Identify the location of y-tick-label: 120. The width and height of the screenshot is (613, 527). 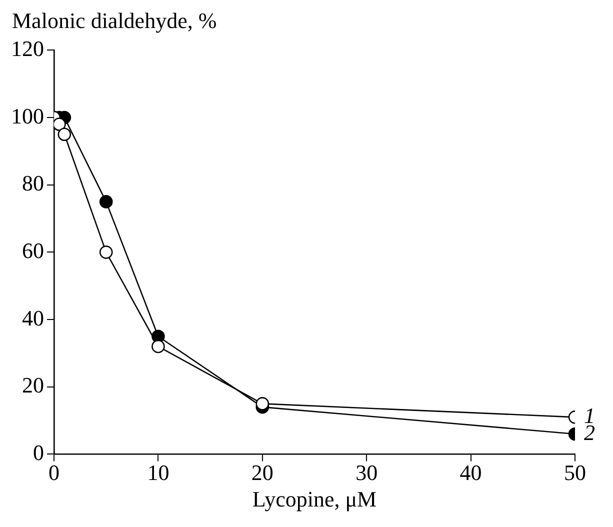
(27, 48).